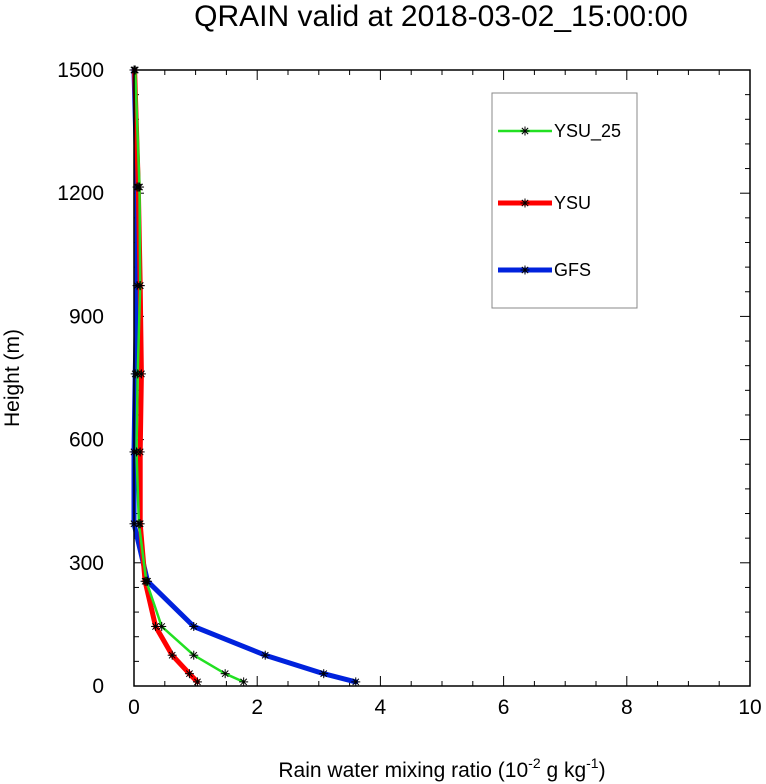 Image resolution: width=766 pixels, height=784 pixels. What do you see at coordinates (572, 270) in the screenshot?
I see `legend-label: GFS` at bounding box center [572, 270].